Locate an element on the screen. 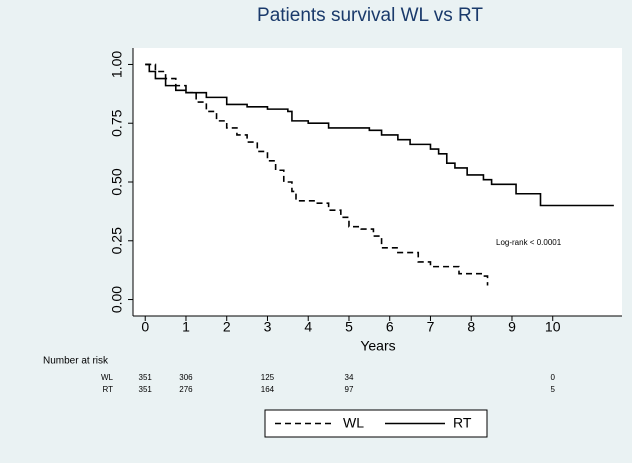 Image resolution: width=632 pixels, height=463 pixels. x-tick-label: 4 is located at coordinates (308, 327).